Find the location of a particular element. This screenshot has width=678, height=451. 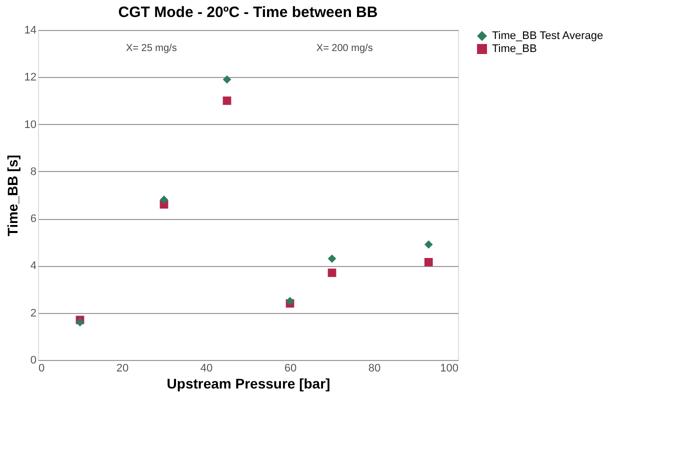

x-tick-label: 80 is located at coordinates (374, 368).